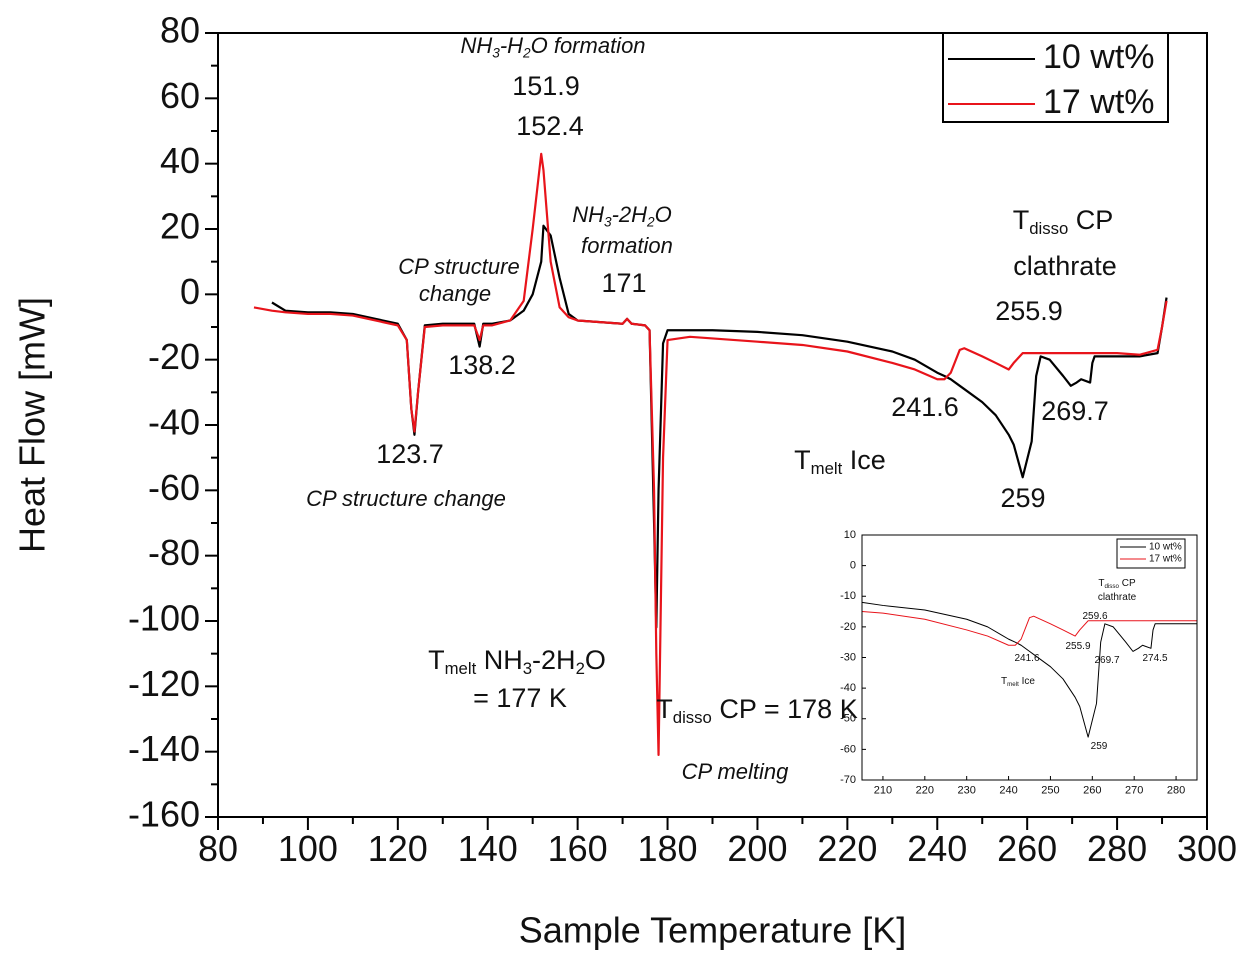 The image size is (1247, 954). What do you see at coordinates (588, 45) in the screenshot?
I see `annotation-text: O formation` at bounding box center [588, 45].